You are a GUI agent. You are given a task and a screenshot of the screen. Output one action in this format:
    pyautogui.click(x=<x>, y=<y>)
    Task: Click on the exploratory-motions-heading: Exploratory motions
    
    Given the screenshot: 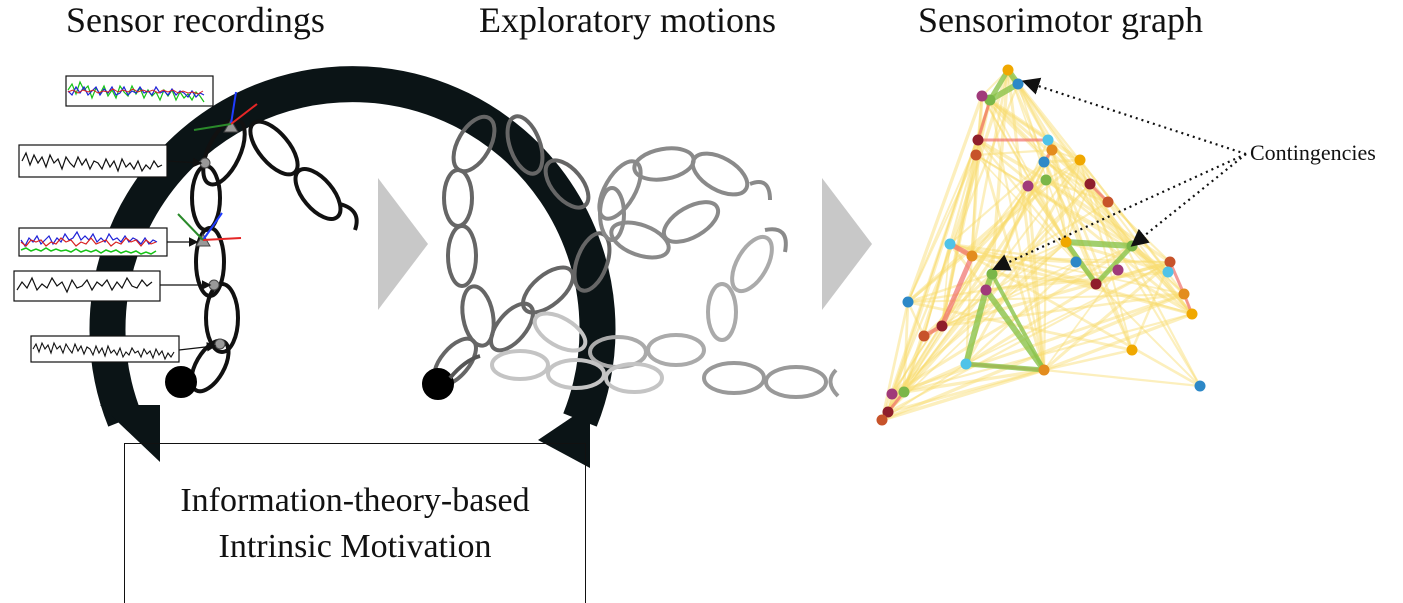 What is the action you would take?
    pyautogui.click(x=627, y=20)
    